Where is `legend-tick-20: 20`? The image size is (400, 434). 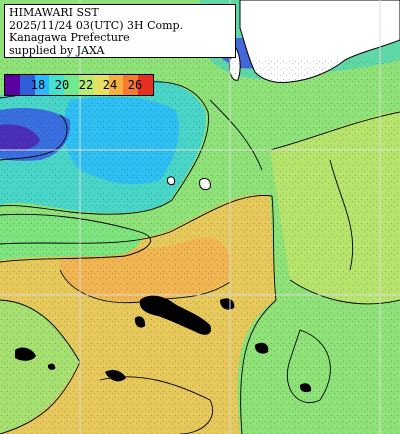 legend-tick-20: 20 is located at coordinates (62, 85).